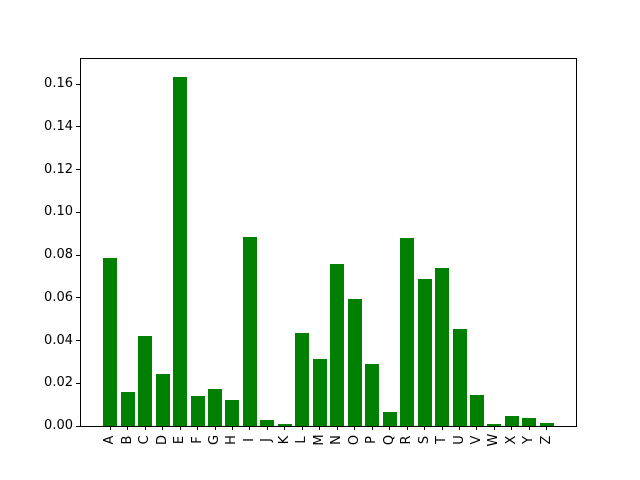 The height and width of the screenshot is (480, 640). What do you see at coordinates (354, 362) in the screenshot?
I see `bar-O` at bounding box center [354, 362].